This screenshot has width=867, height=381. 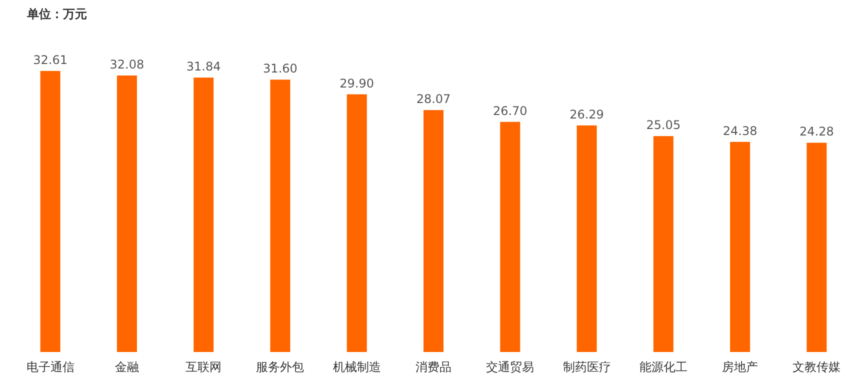 I want to click on y-axis-title: 单位：万元, so click(x=56, y=14).